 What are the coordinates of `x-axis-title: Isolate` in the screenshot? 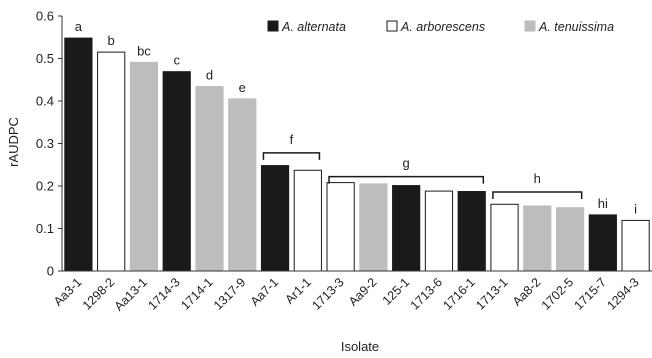 It's located at (360, 346).